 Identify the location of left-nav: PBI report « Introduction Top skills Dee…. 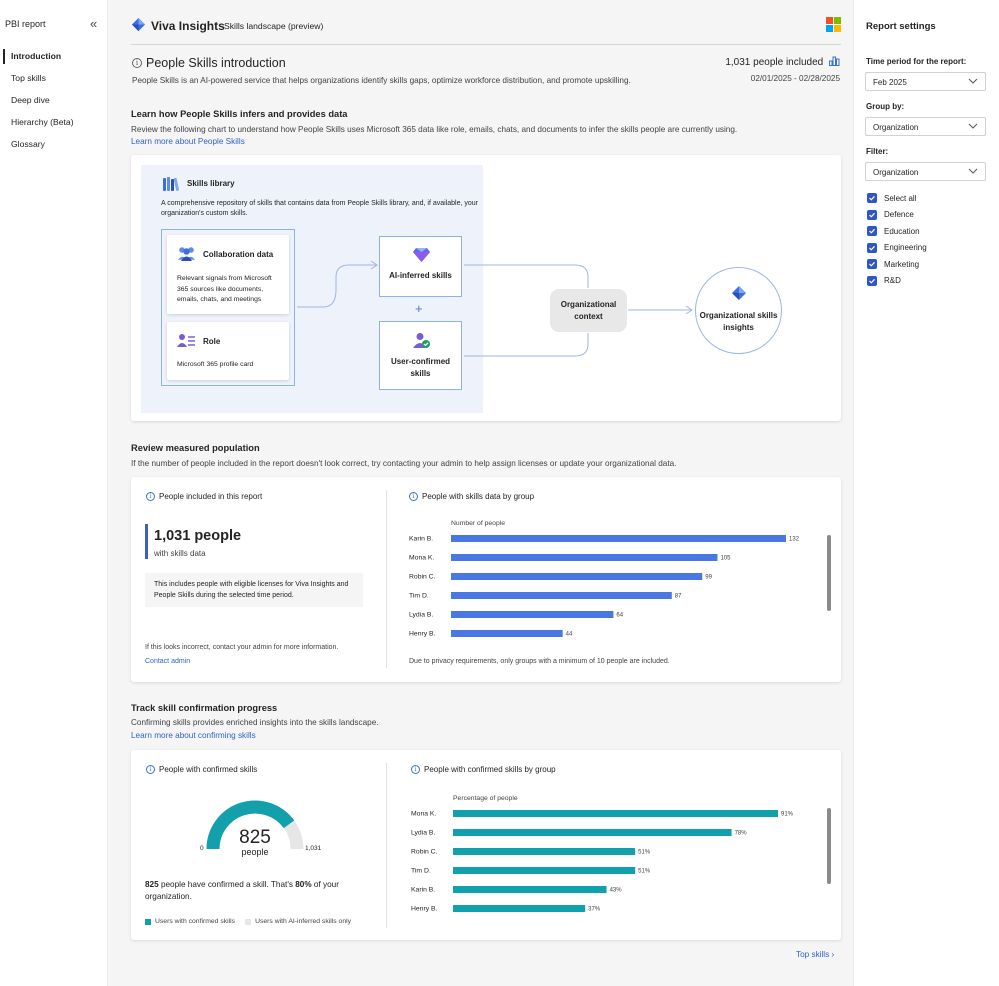
(54, 493).